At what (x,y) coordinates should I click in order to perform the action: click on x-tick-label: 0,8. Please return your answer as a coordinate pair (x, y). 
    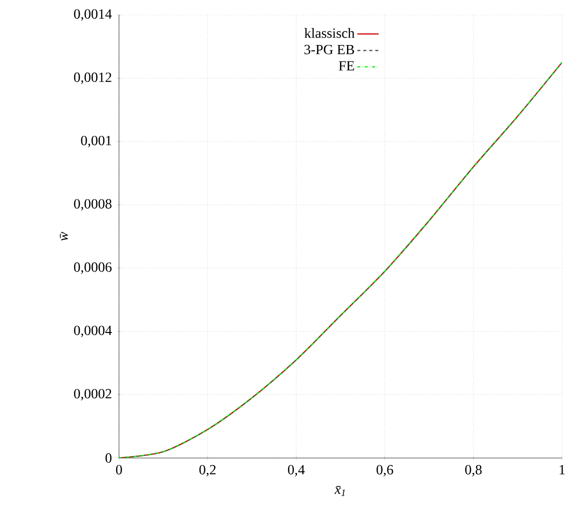
    Looking at the image, I should click on (473, 470).